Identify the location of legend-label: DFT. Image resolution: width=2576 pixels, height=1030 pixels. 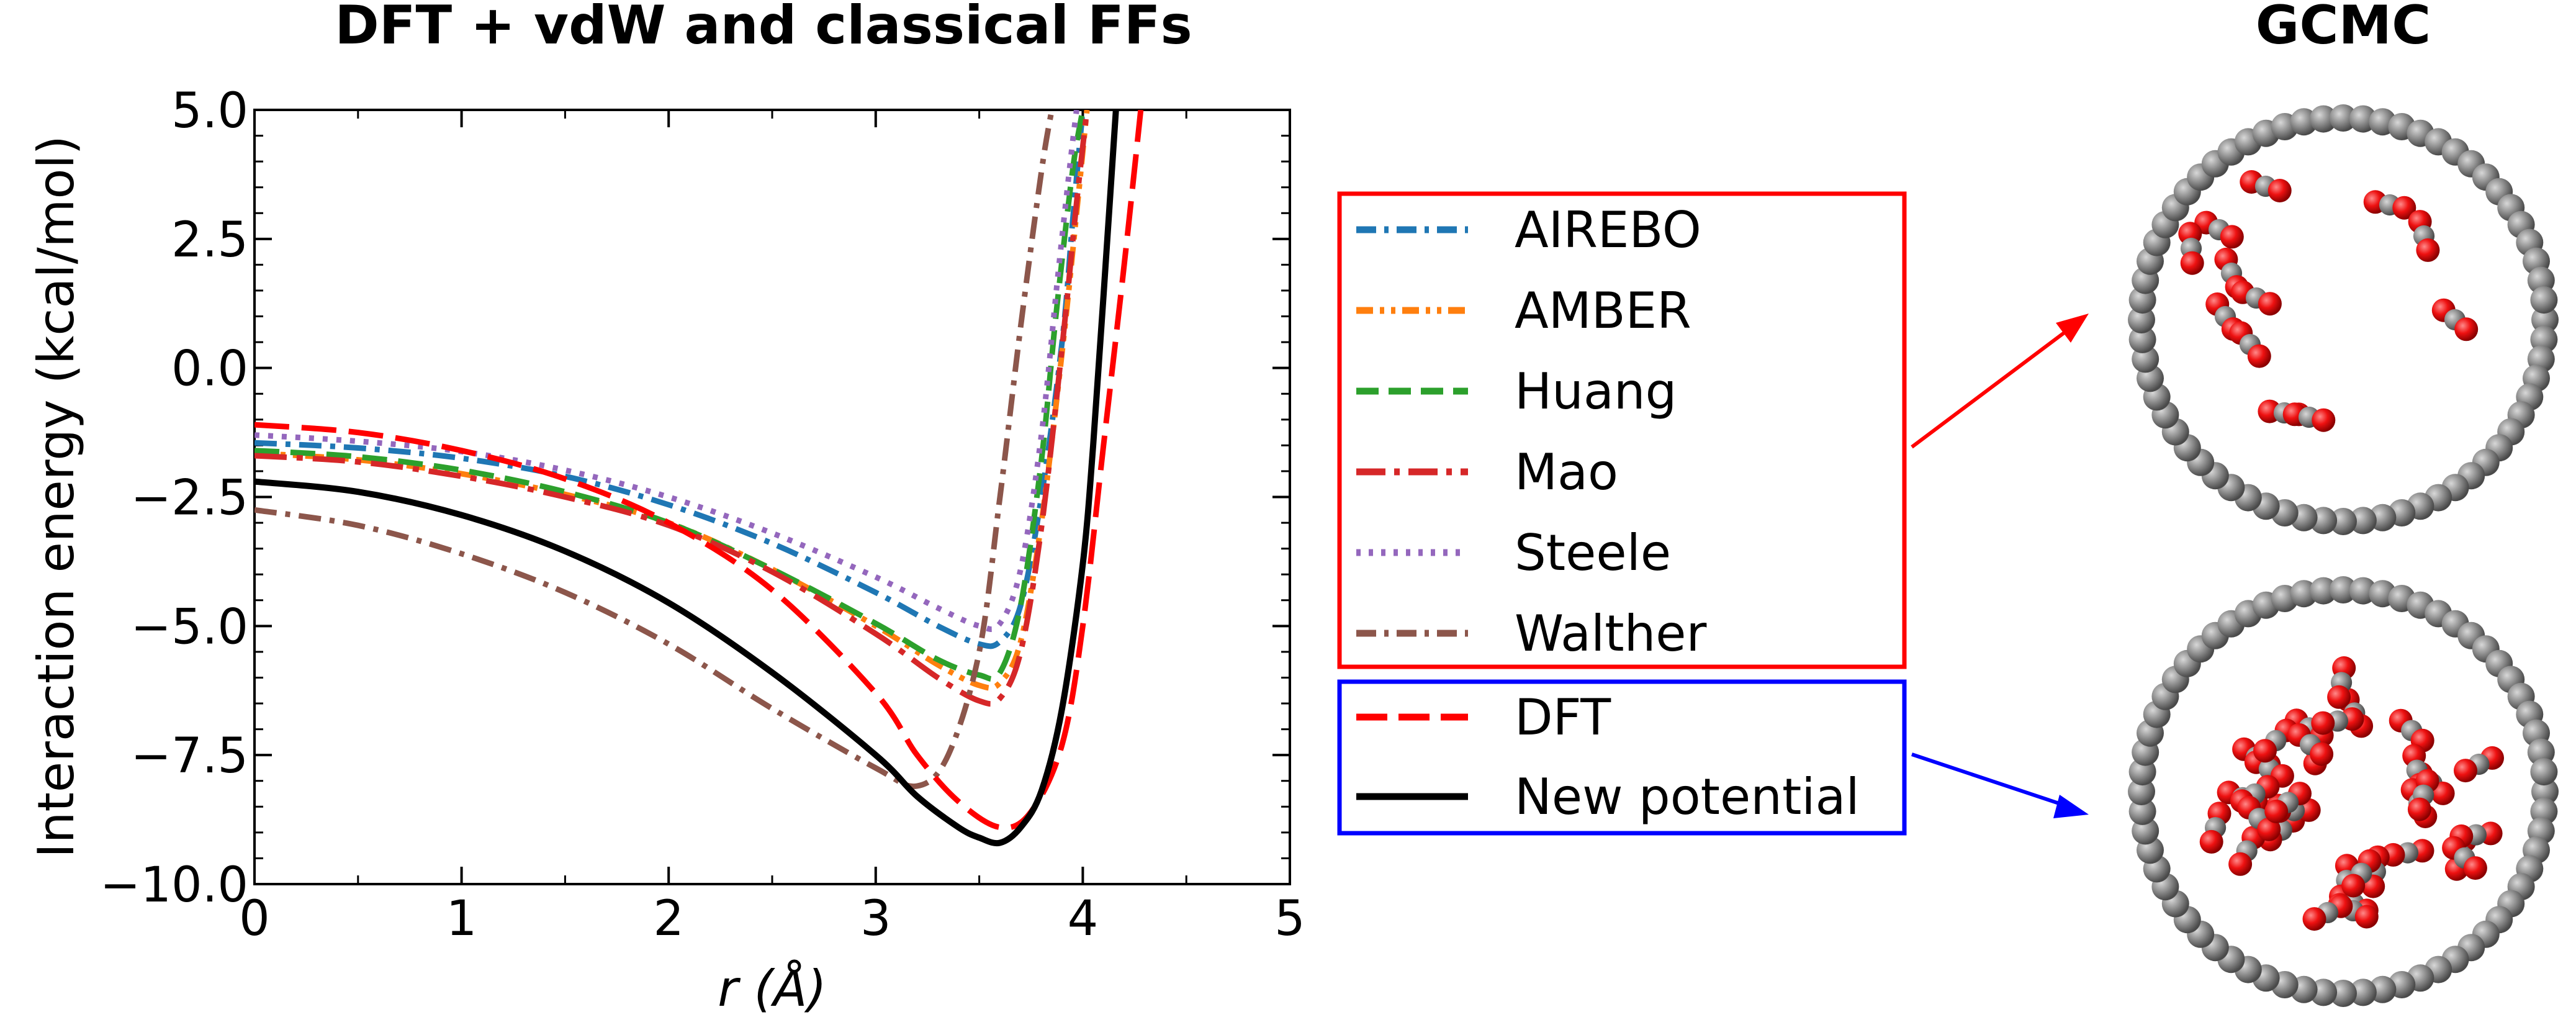
(1563, 717).